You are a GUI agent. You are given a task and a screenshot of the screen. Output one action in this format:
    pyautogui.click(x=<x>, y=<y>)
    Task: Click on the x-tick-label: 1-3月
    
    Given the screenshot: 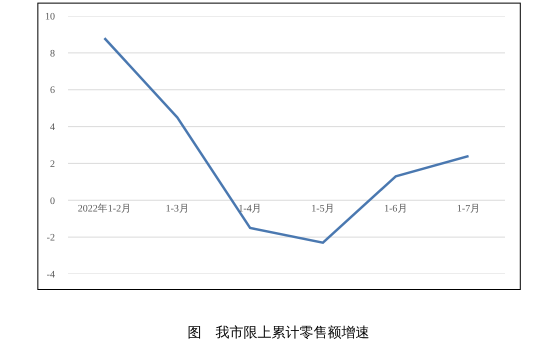 What is the action you would take?
    pyautogui.click(x=177, y=208)
    